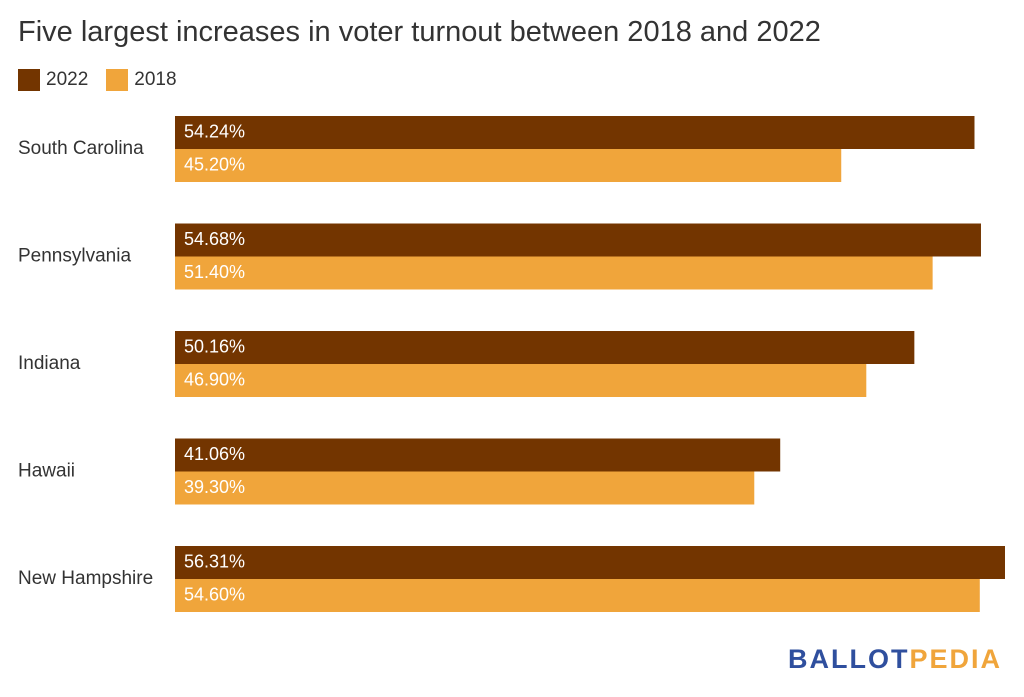 The width and height of the screenshot is (1024, 697). I want to click on logo-text-ballot: BALLOT, so click(848, 659).